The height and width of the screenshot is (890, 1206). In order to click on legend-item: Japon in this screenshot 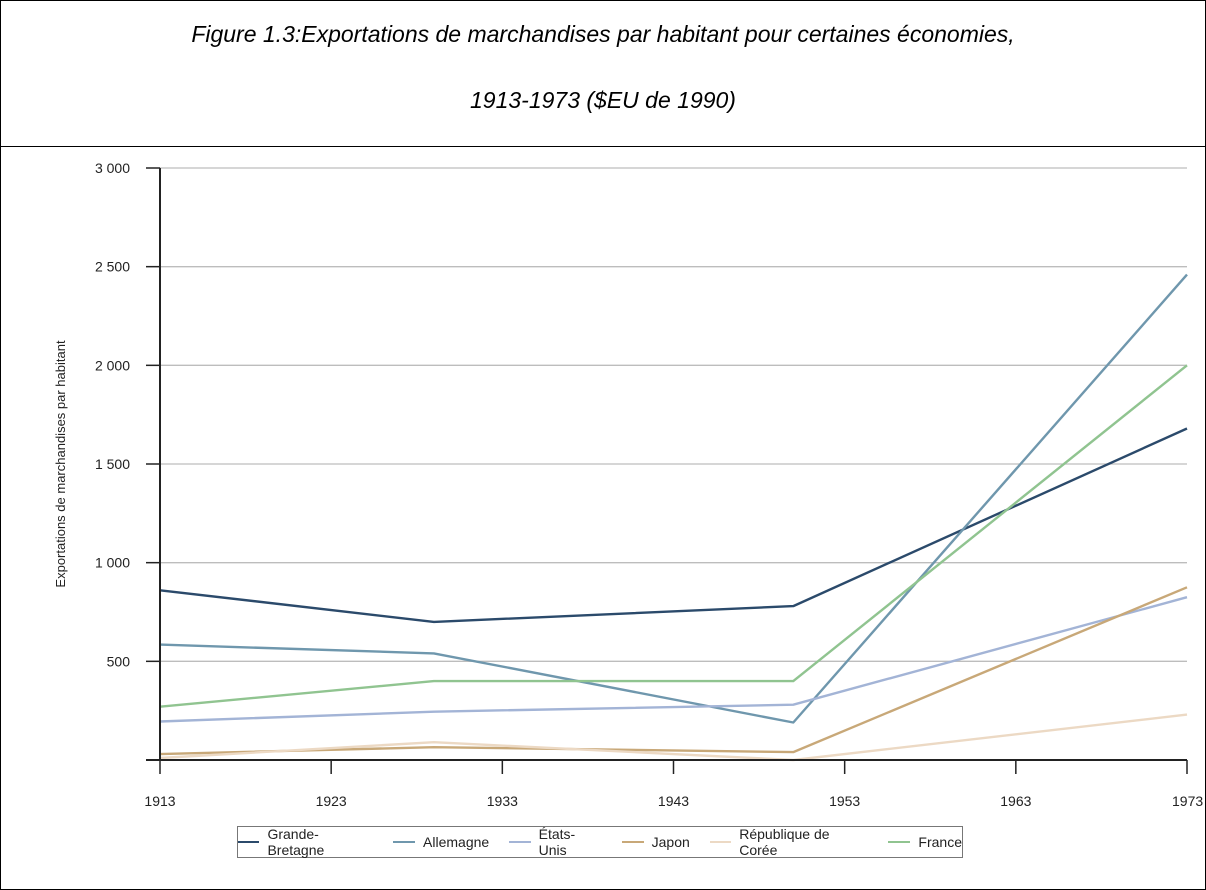, I will do `click(655, 842)`.